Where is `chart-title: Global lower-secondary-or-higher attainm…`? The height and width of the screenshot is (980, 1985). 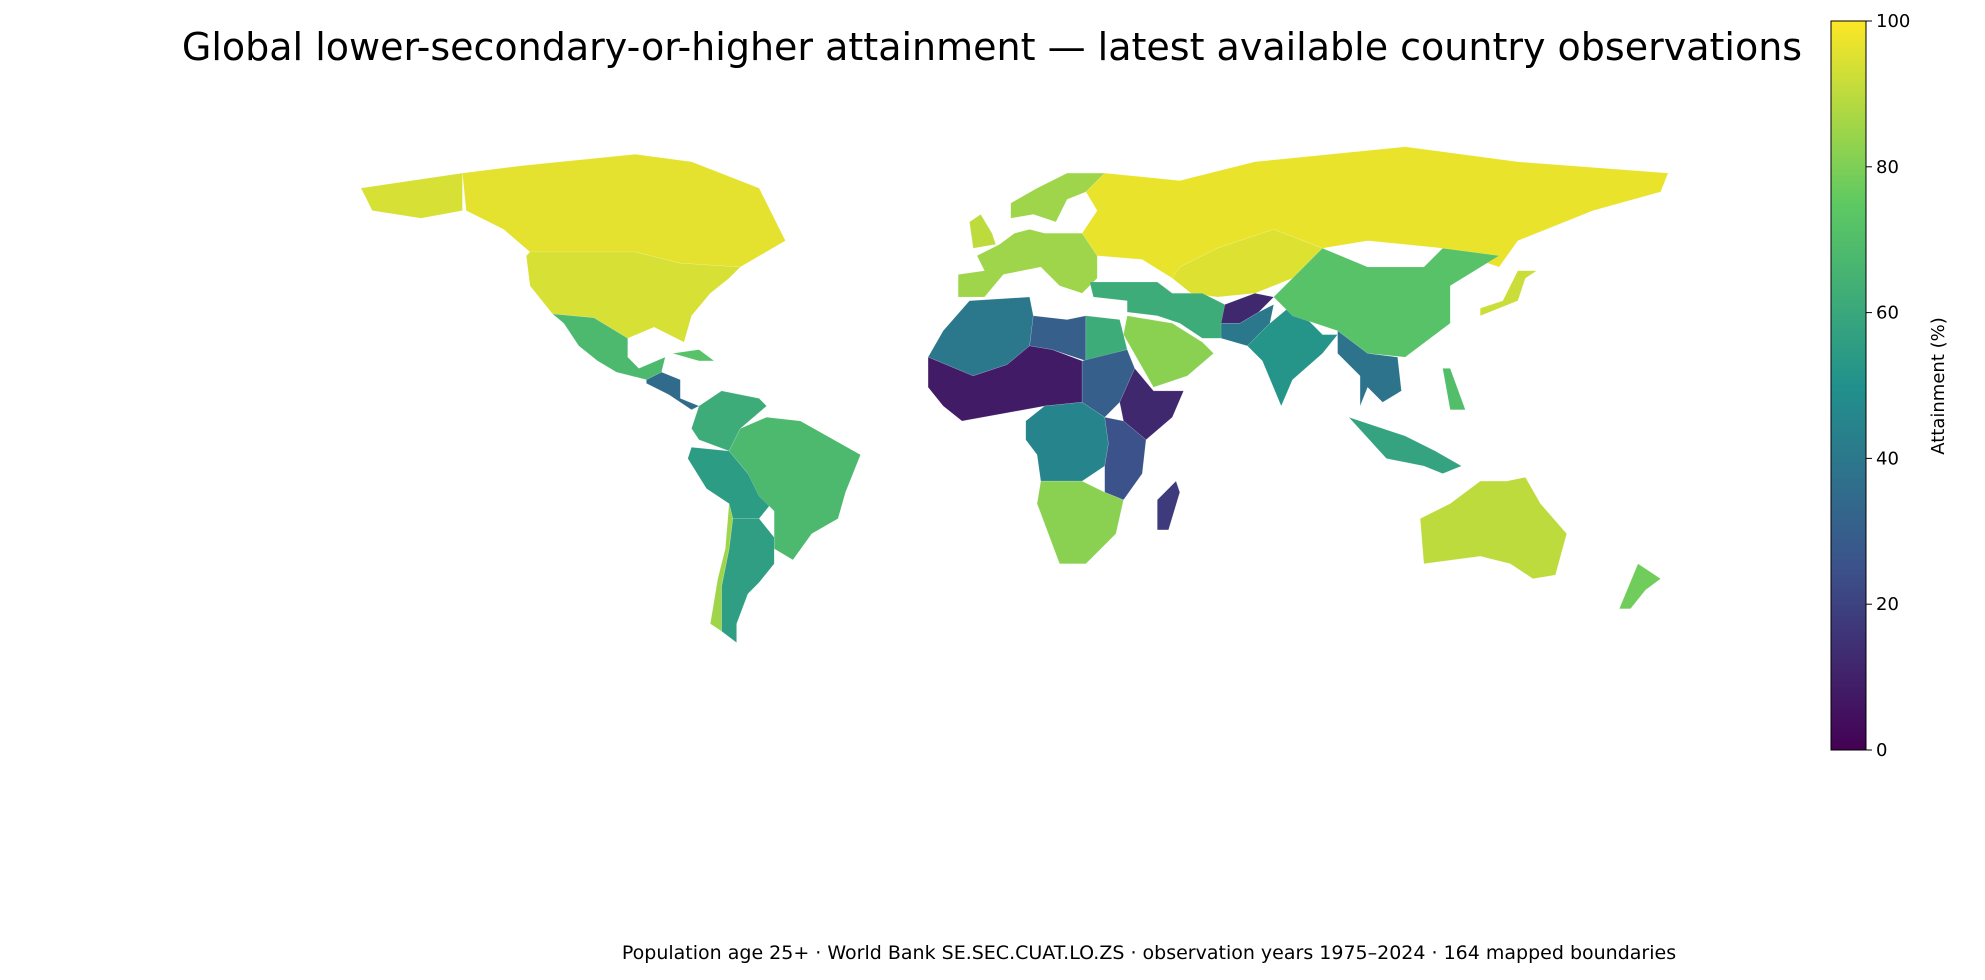 chart-title: Global lower-secondary-or-higher attainm… is located at coordinates (992, 47).